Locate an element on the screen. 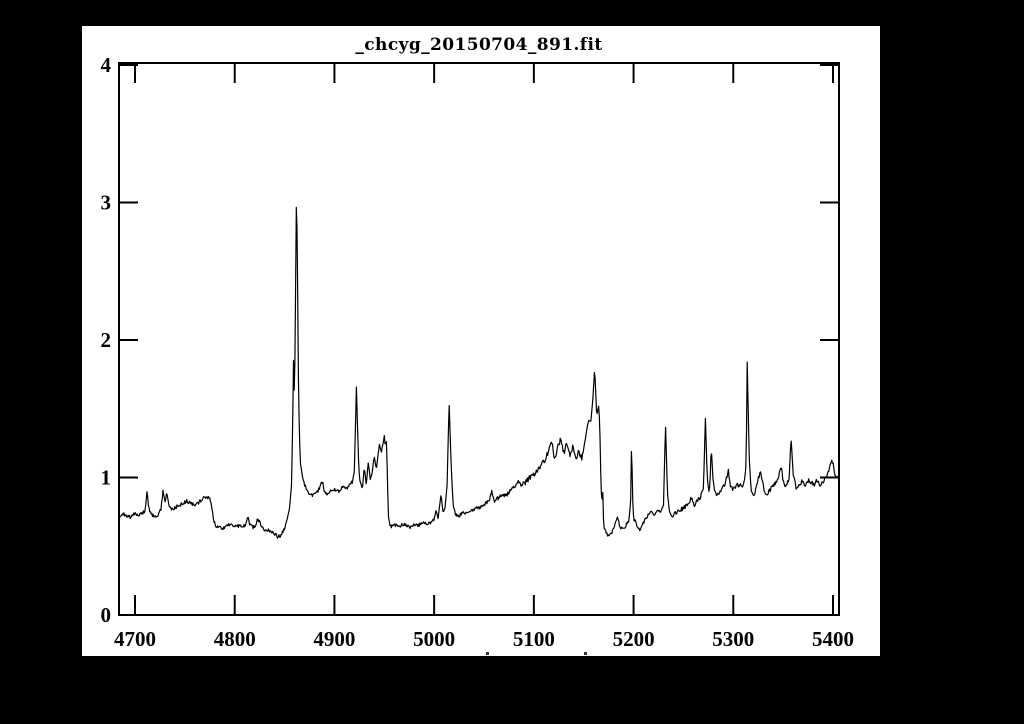 The image size is (1024, 724). x-tick-label: 4700 is located at coordinates (135, 639).